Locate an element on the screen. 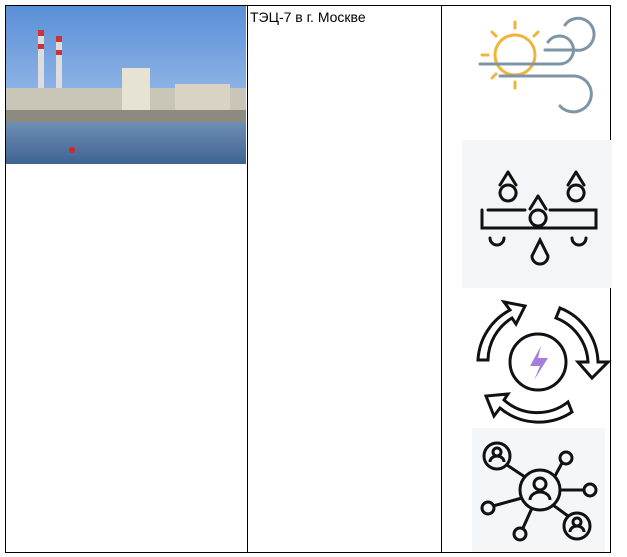 The width and height of the screenshot is (627, 557). table-cell-text: ТЭЦ-7 в г. Москве is located at coordinates (308, 17).